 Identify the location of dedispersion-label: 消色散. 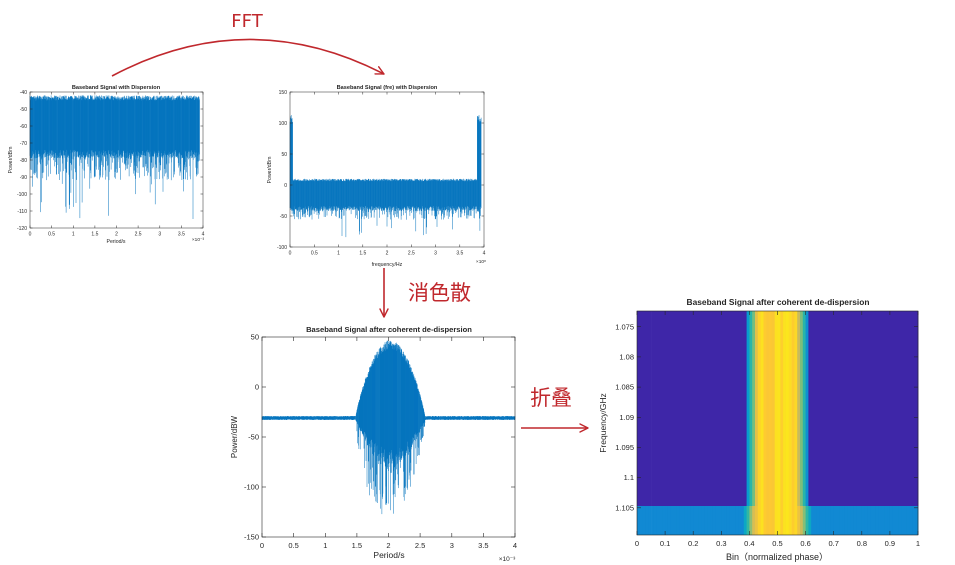
(439, 293).